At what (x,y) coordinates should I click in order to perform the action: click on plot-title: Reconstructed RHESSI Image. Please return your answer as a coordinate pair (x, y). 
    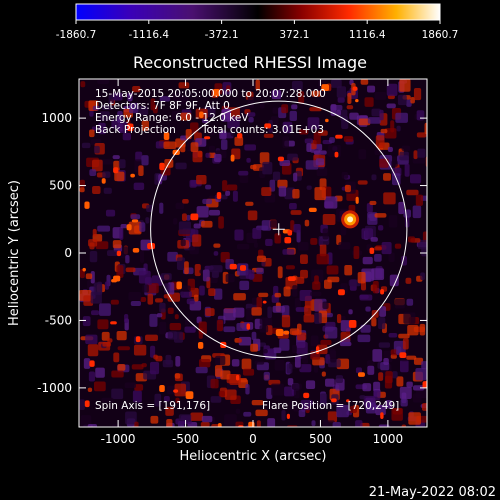
    Looking at the image, I should click on (250, 62).